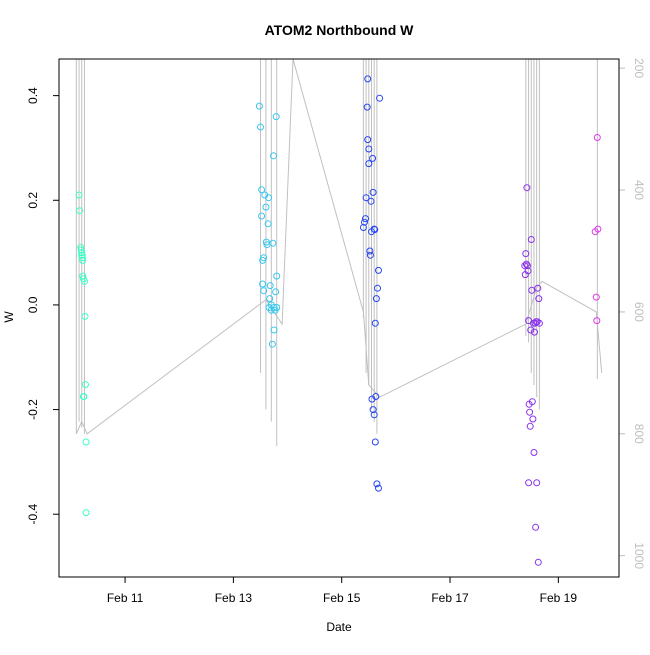 The width and height of the screenshot is (650, 655). Describe the element at coordinates (234, 598) in the screenshot. I see `x-tick-label: Feb 13` at that location.